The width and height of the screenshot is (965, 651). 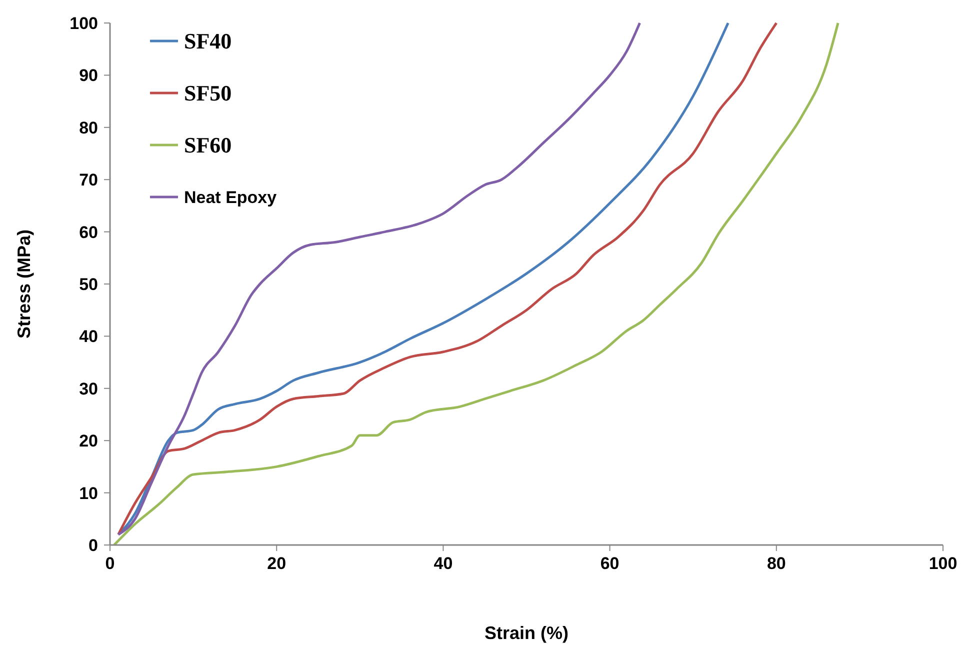 What do you see at coordinates (526, 633) in the screenshot?
I see `x-axis-title: Strain (%)` at bounding box center [526, 633].